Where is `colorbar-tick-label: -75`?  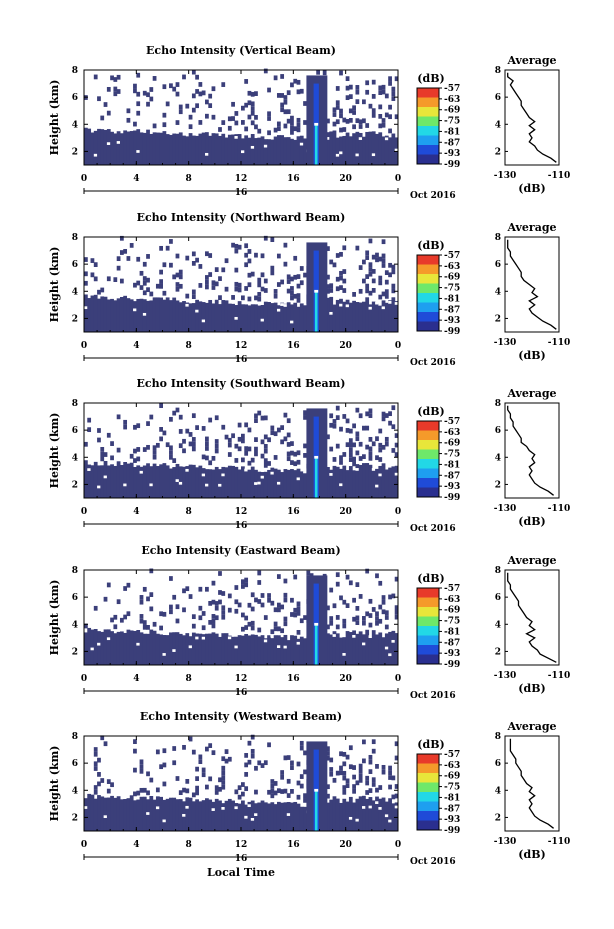
colorbar-tick-label: -75 is located at coordinates (452, 122).